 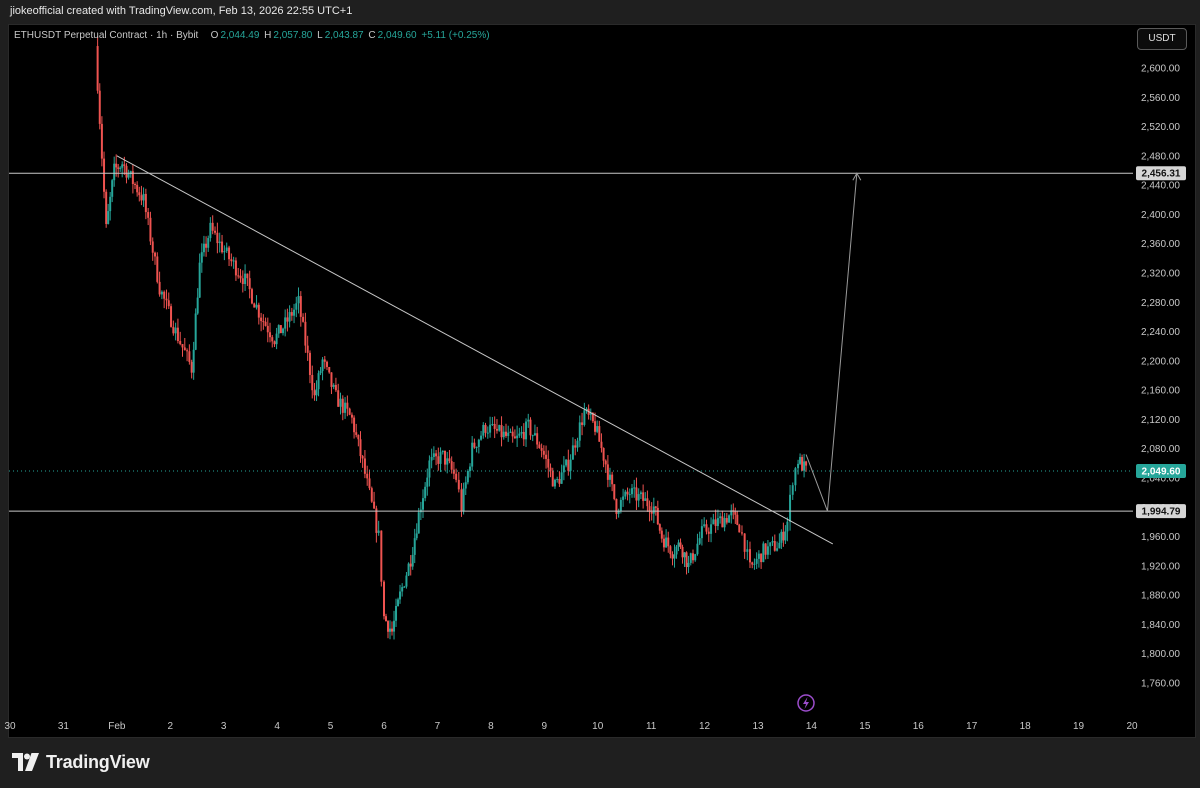 What do you see at coordinates (25, 762) in the screenshot?
I see `tradingview-logo-icon` at bounding box center [25, 762].